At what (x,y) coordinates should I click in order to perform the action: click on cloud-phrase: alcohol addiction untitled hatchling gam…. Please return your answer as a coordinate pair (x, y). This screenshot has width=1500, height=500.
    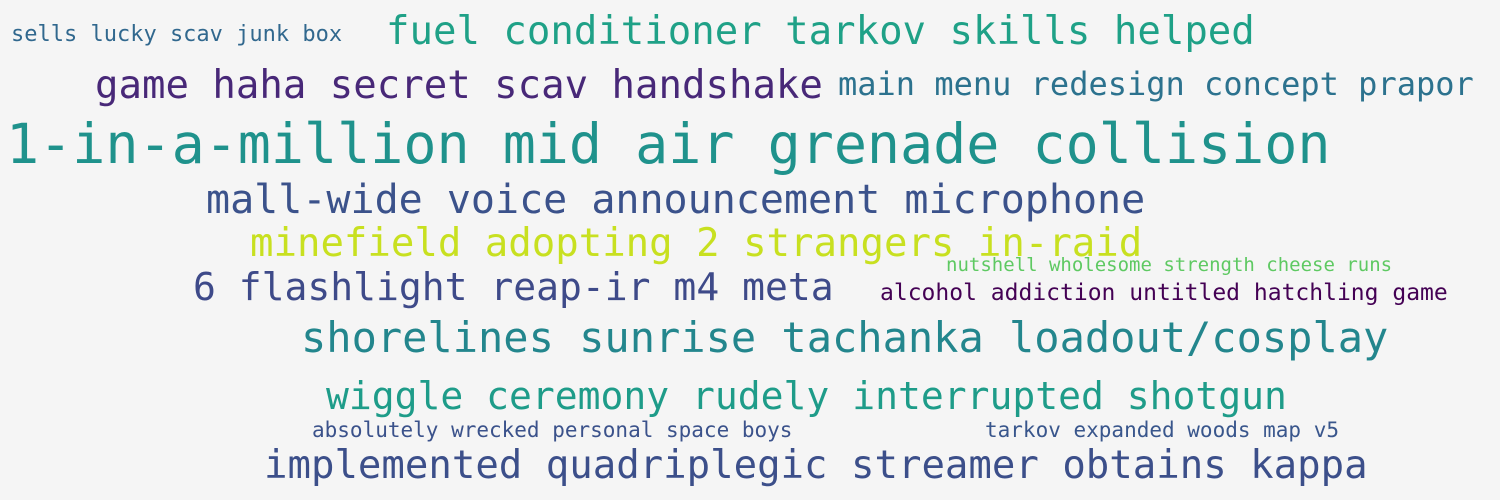
    Looking at the image, I should click on (1164, 293).